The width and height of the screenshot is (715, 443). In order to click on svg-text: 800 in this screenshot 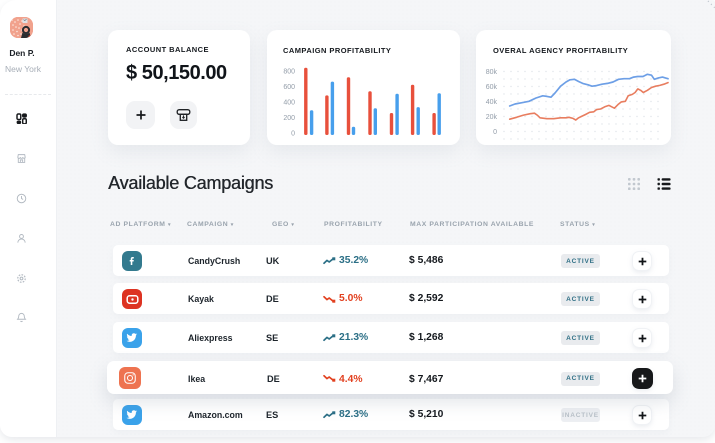, I will do `click(289, 72)`.